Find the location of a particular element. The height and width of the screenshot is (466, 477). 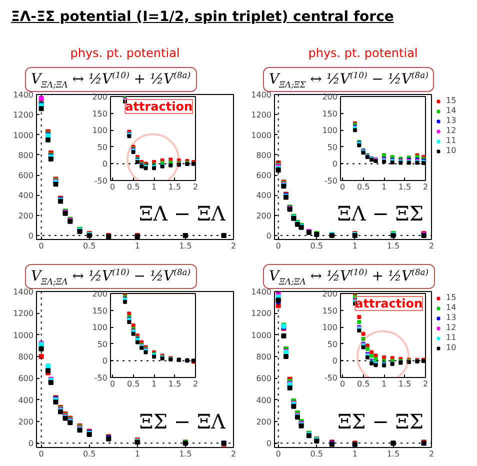

annotation: ΞΣ − ΞΛ is located at coordinates (182, 422).